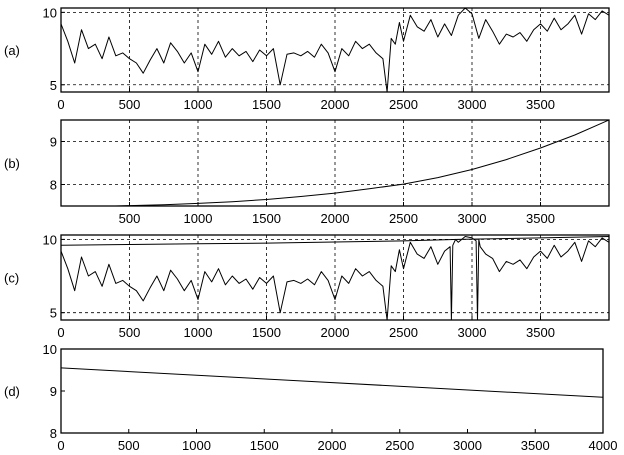  What do you see at coordinates (11, 278) in the screenshot?
I see `panel-label: (c)` at bounding box center [11, 278].